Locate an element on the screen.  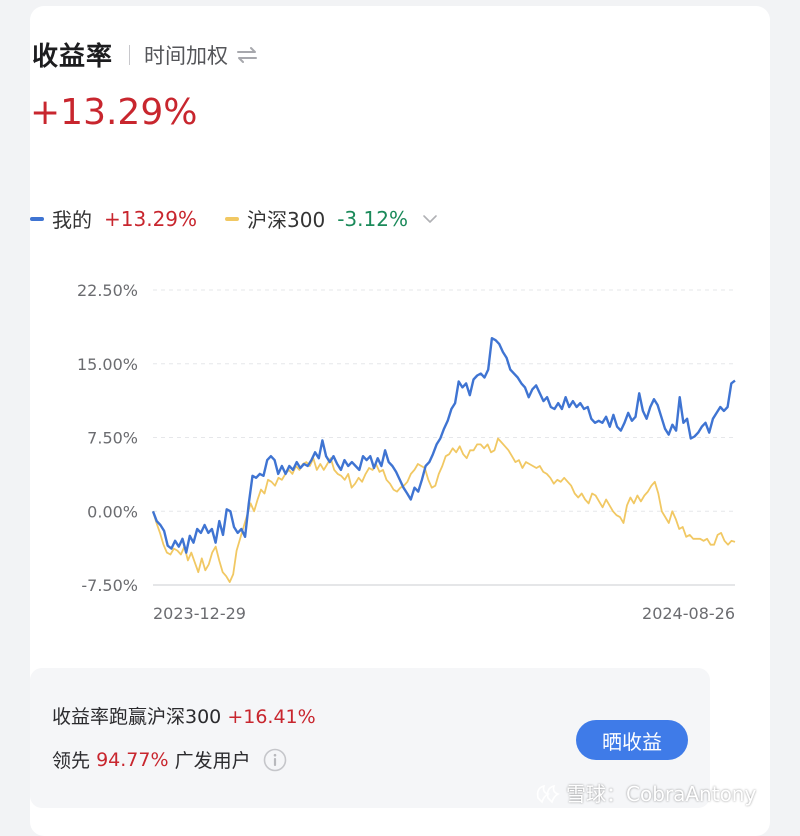
watermark: 雪球：CobraAntony is located at coordinates (645, 792).